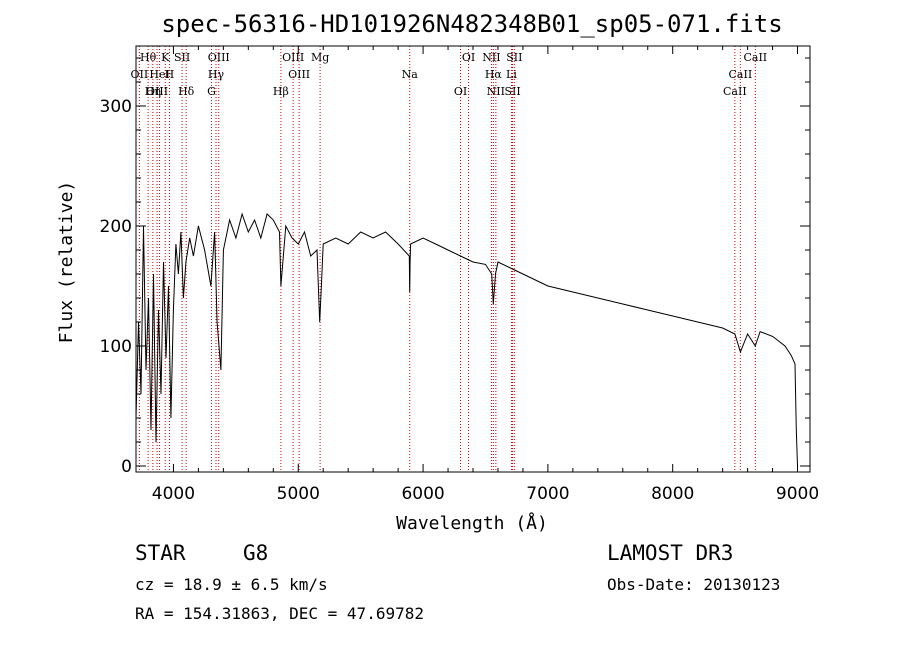  Describe the element at coordinates (281, 91) in the screenshot. I see `line-label: Hβ` at that location.